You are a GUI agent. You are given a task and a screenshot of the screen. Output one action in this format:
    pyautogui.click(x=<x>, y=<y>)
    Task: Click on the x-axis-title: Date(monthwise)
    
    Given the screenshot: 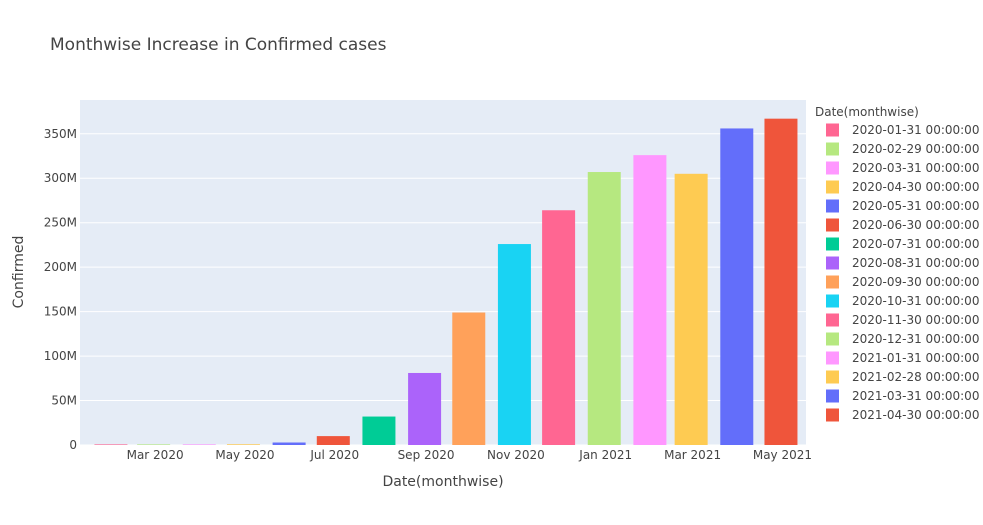 What is the action you would take?
    pyautogui.click(x=442, y=482)
    